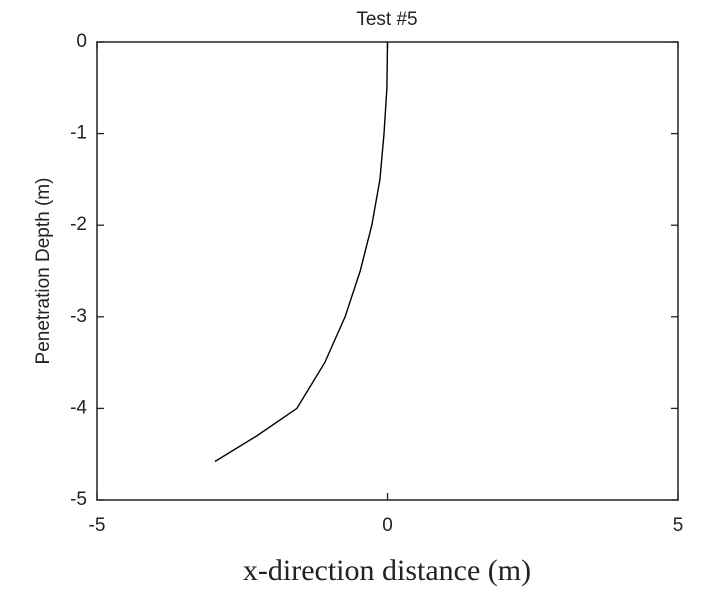 The image size is (725, 596). What do you see at coordinates (97, 525) in the screenshot?
I see `x-tick-label: -5` at bounding box center [97, 525].